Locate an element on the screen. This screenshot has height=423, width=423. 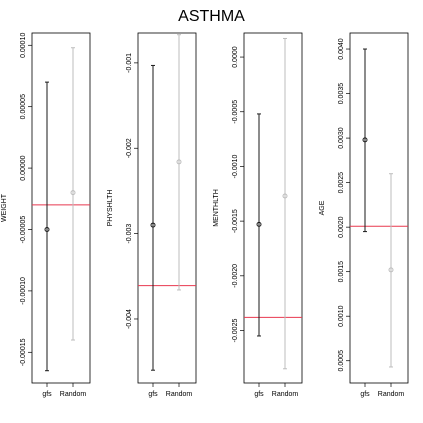
y-tick-label: -0.003 is located at coordinates (129, 234).